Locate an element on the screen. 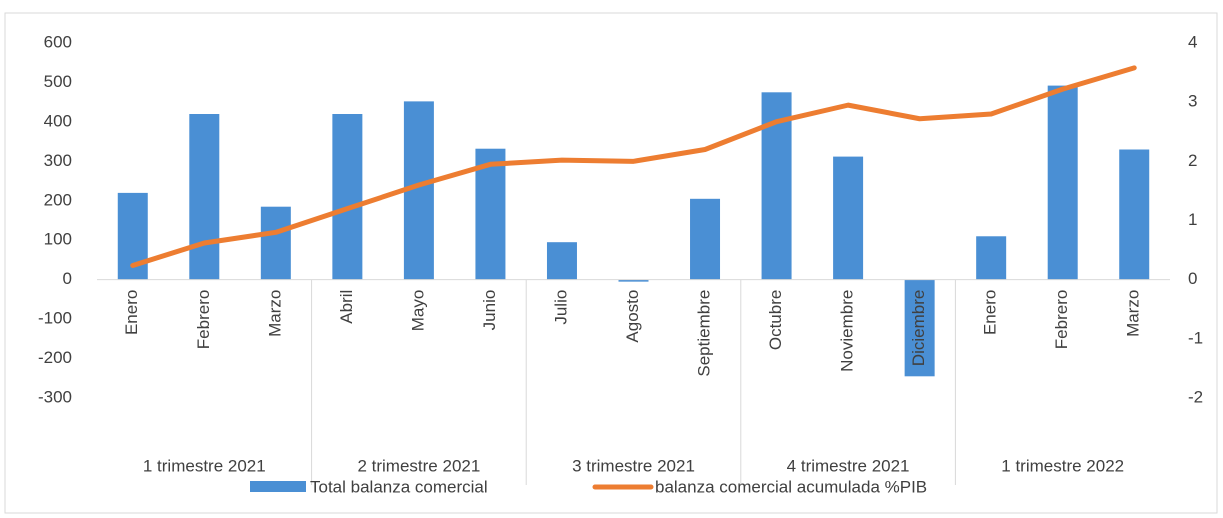 This screenshot has width=1223, height=518. x-tick-label: Julio is located at coordinates (560, 307).